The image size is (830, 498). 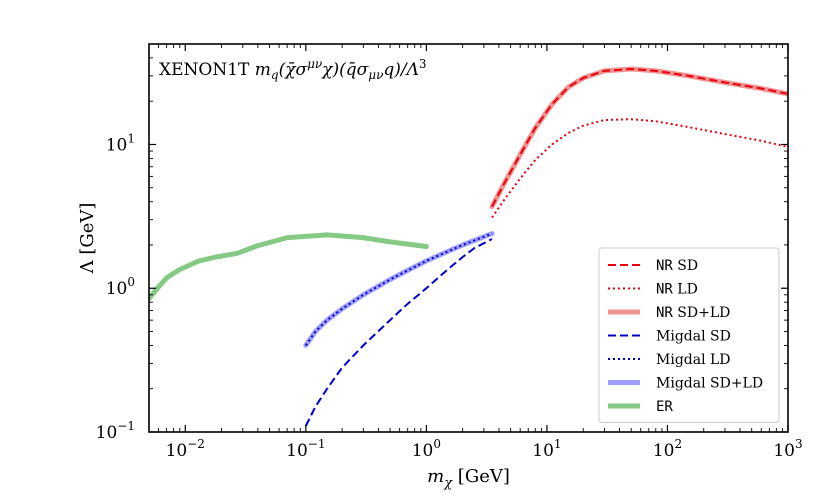 What do you see at coordinates (685, 266) in the screenshot?
I see `legend-name: SD` at bounding box center [685, 266].